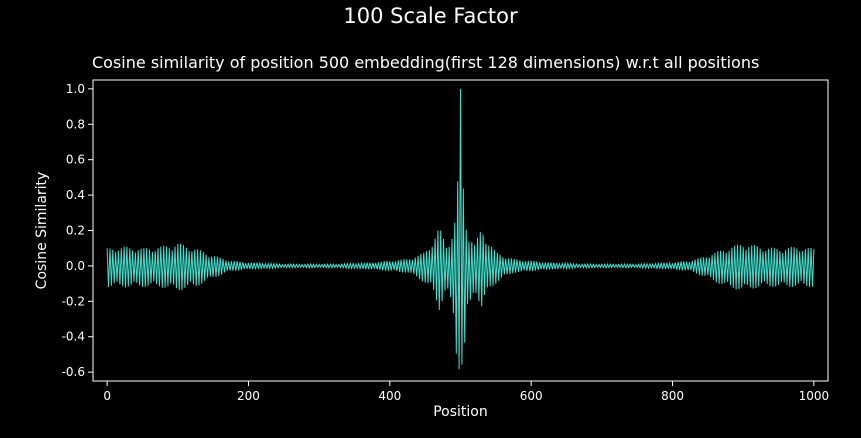  I want to click on x-tick-label: 1000, so click(814, 396).